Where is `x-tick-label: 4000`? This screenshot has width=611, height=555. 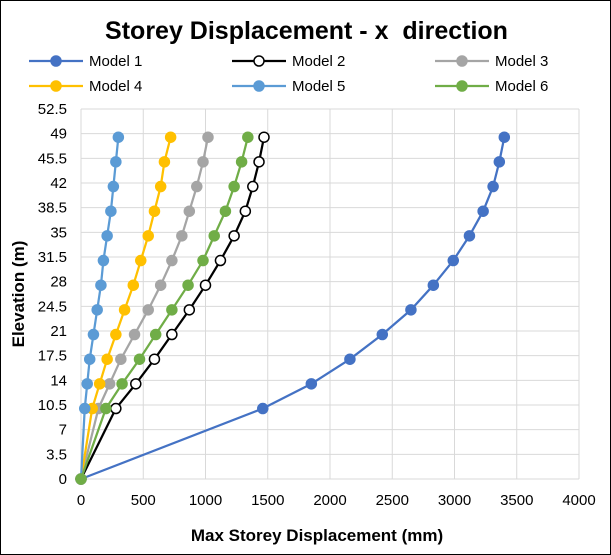
x-tick-label: 4000 is located at coordinates (578, 500).